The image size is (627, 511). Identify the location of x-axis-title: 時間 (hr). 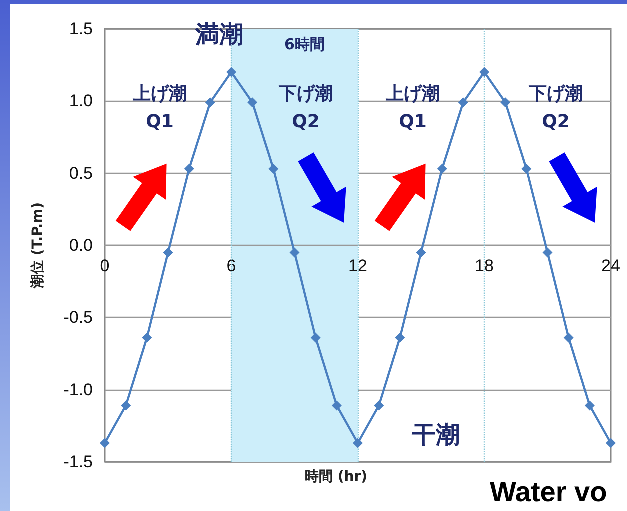
(336, 477).